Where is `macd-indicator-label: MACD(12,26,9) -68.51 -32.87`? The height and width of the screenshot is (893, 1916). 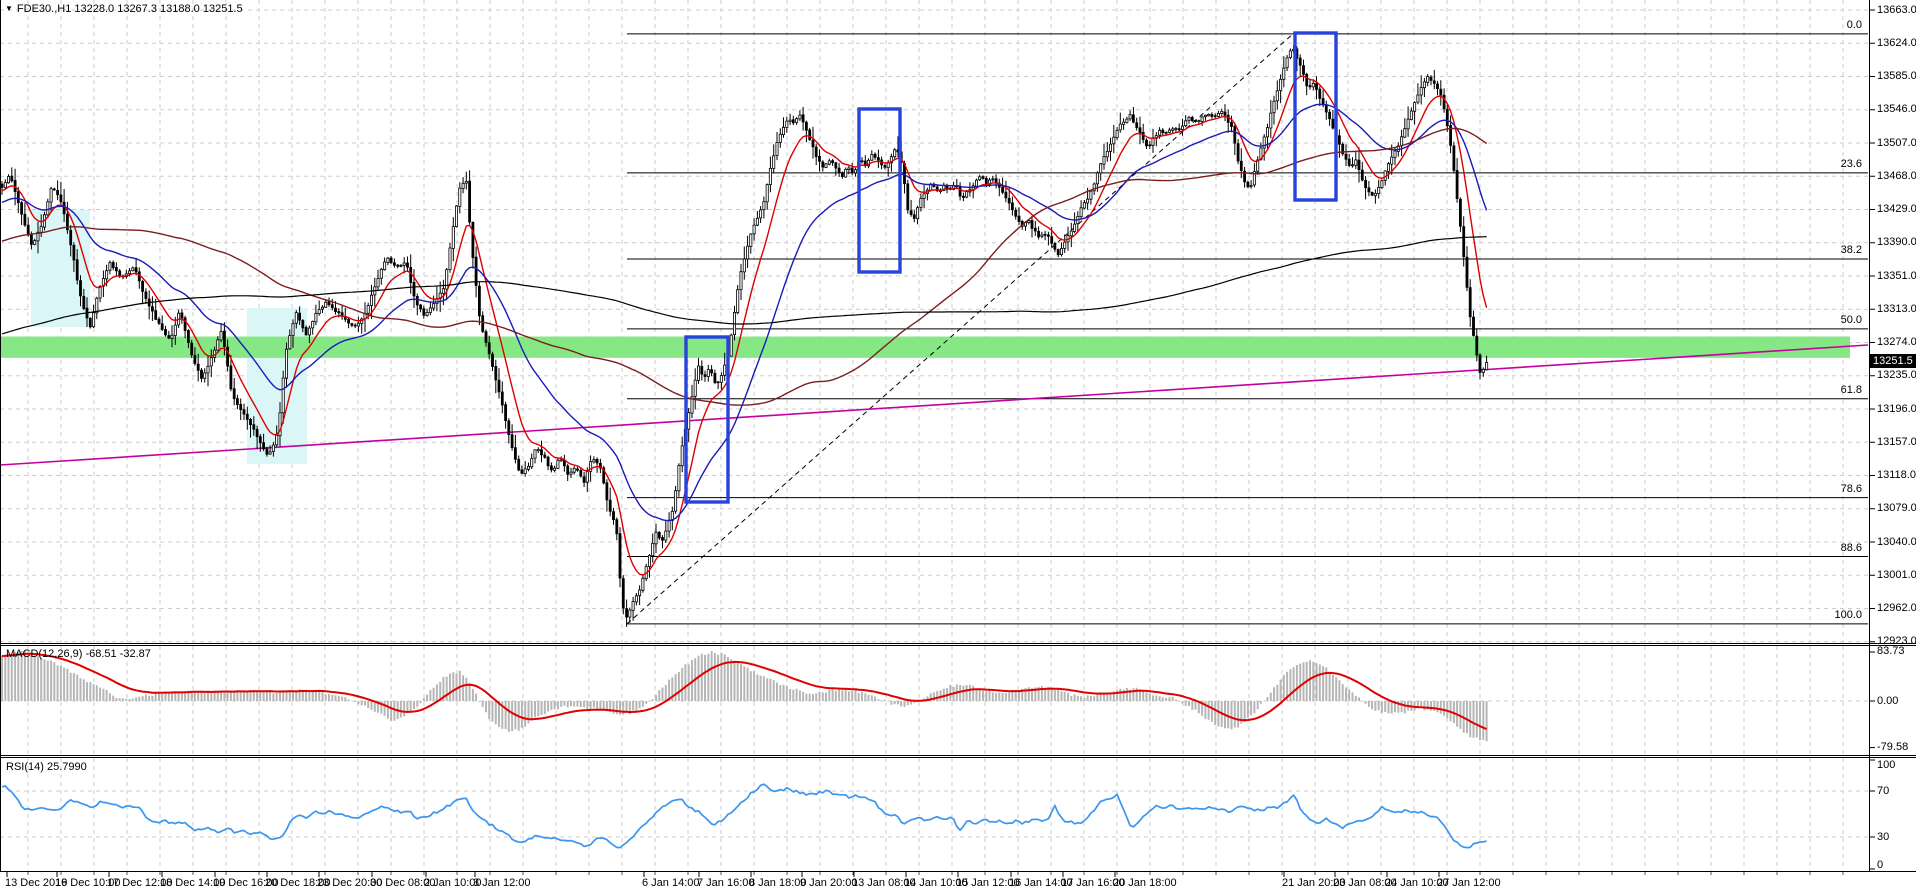 macd-indicator-label: MACD(12,26,9) -68.51 -32.87 is located at coordinates (78, 654).